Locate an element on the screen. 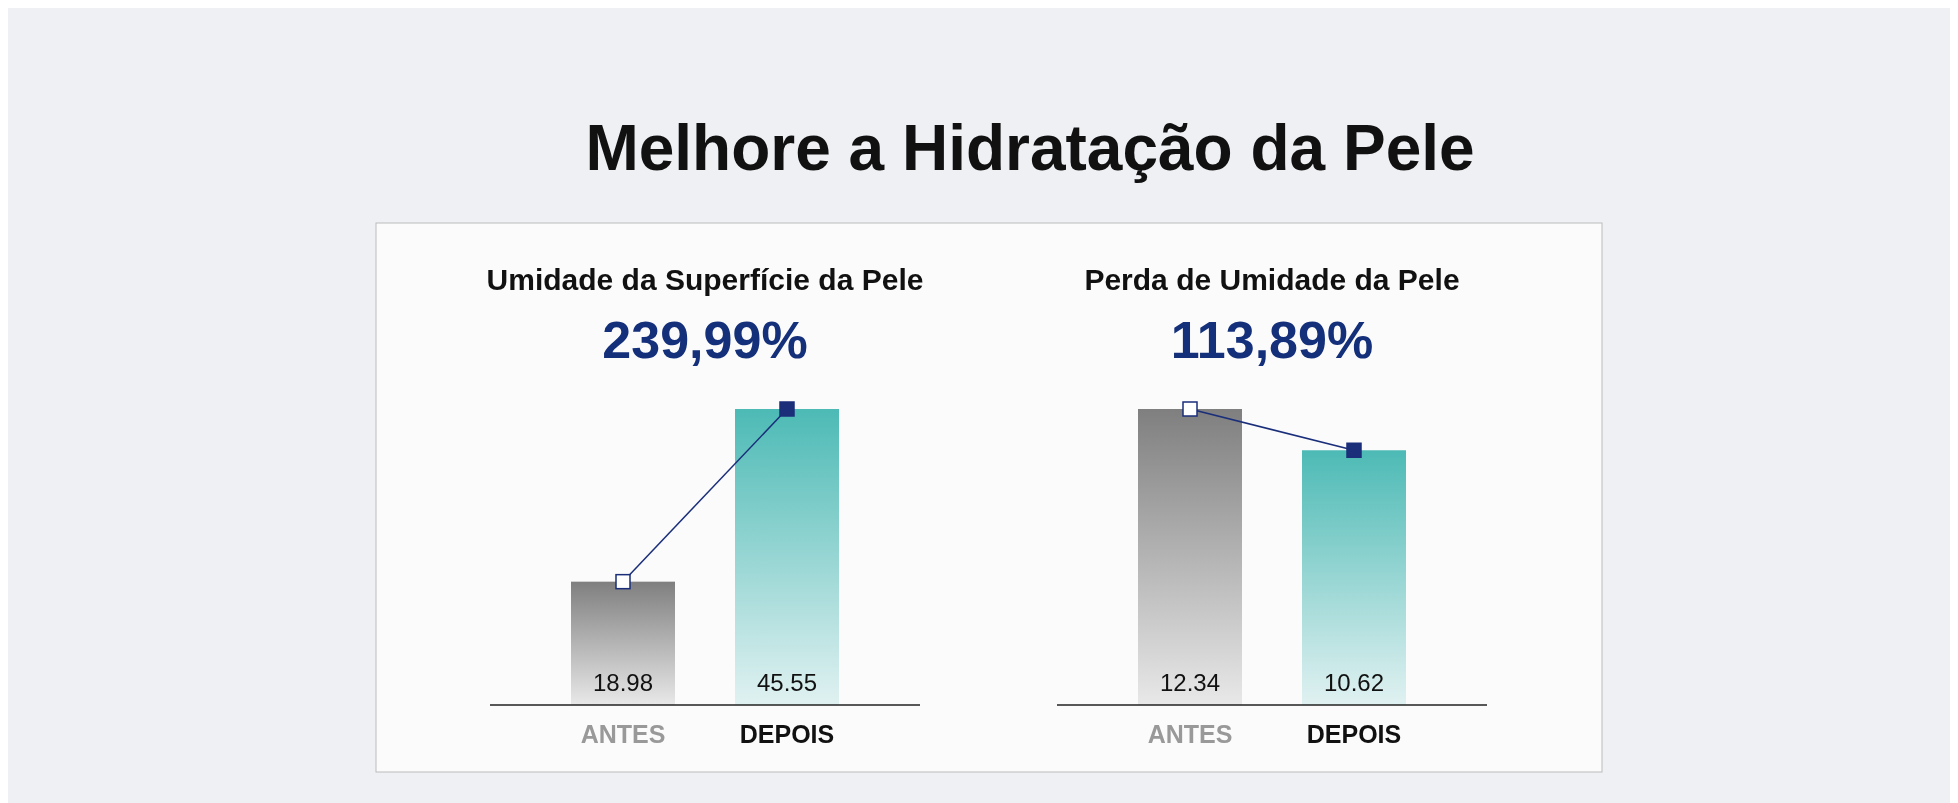 Image resolution: width=1958 pixels, height=803 pixels. chart-title: Umidade da Superfície da Pele is located at coordinates (705, 279).